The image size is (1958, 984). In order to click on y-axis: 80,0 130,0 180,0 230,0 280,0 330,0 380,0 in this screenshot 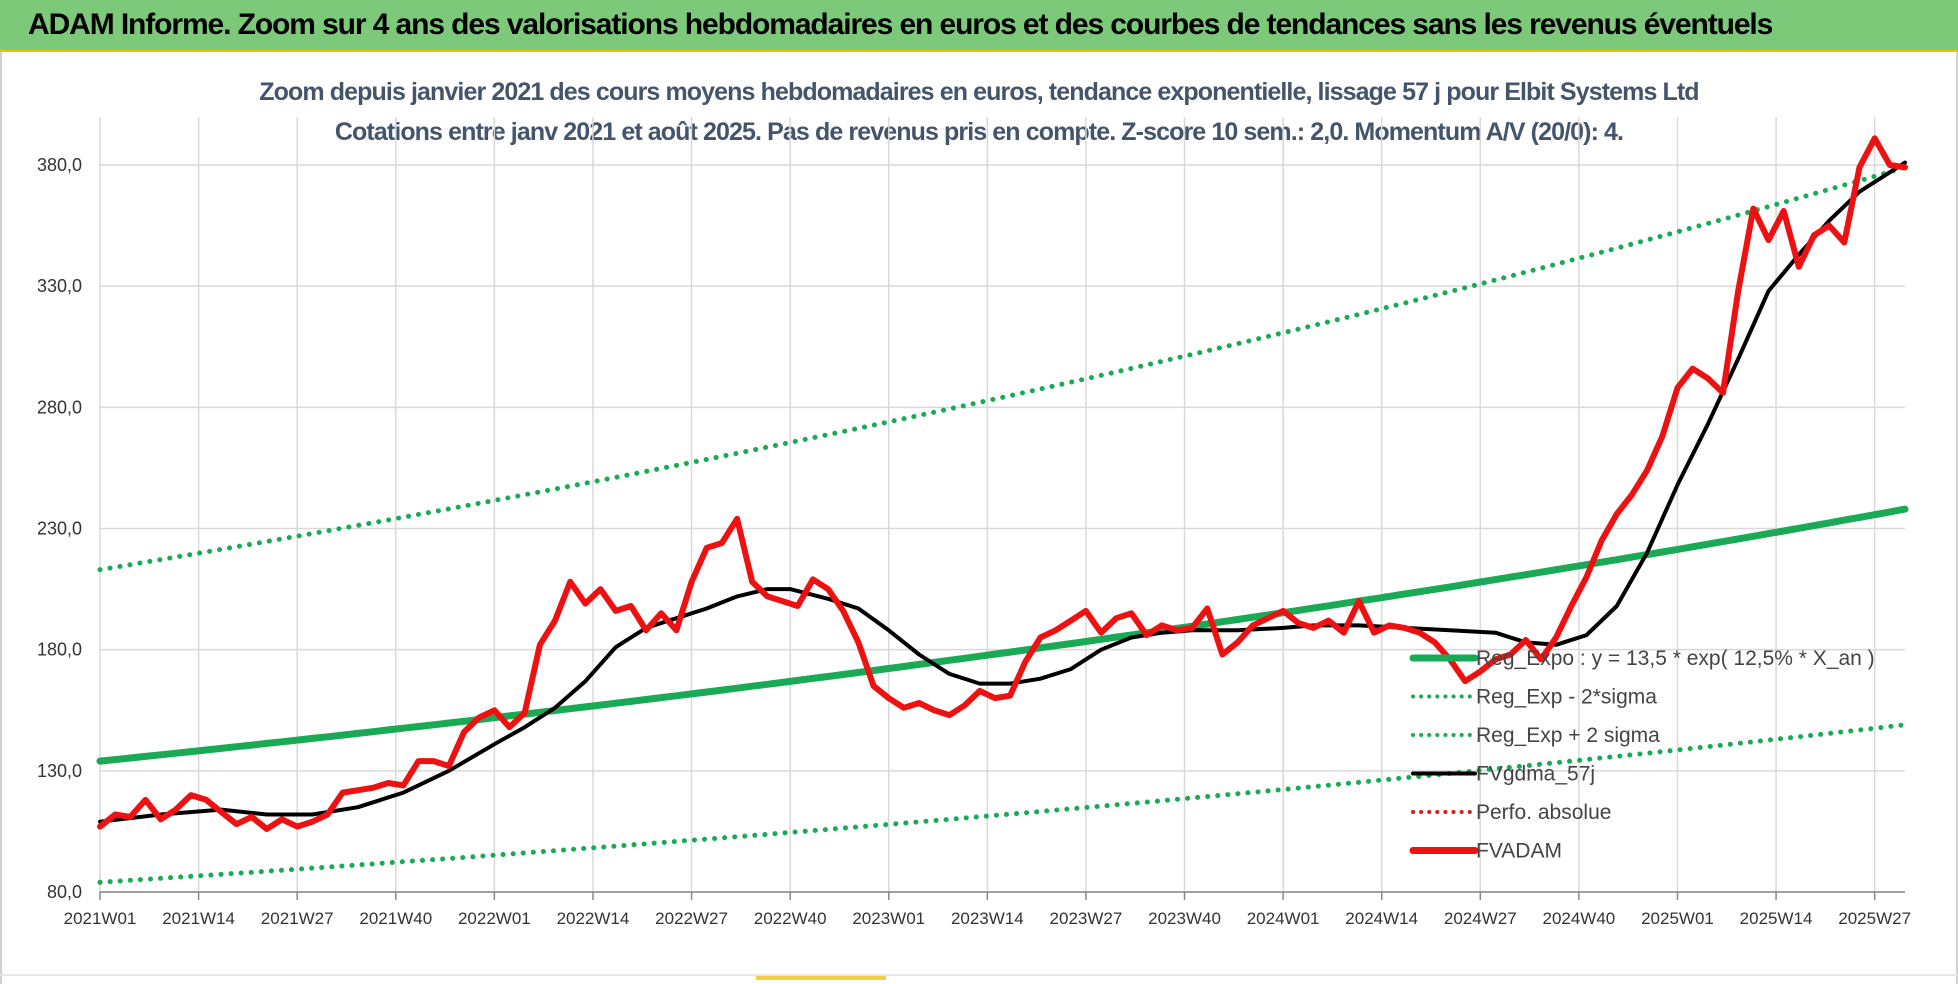, I will do `click(59, 528)`.